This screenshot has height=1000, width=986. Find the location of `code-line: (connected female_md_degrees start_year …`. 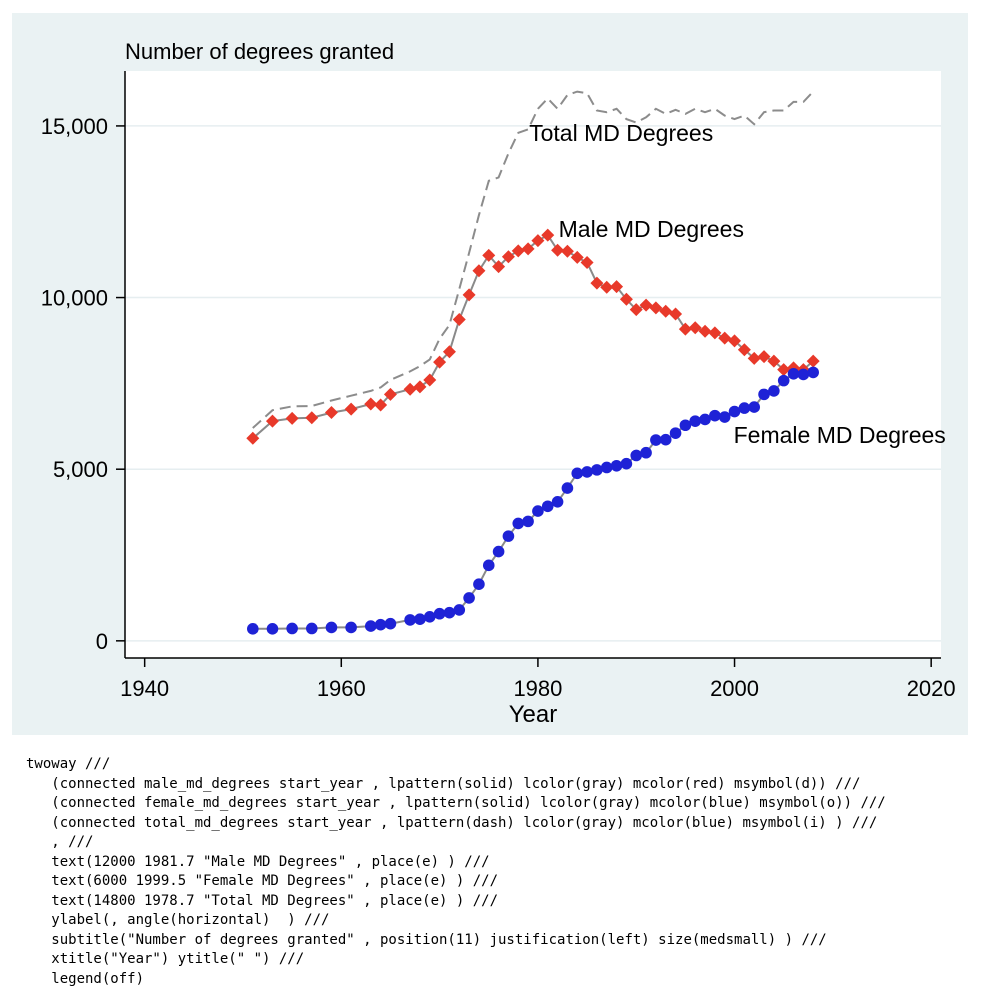

code-line: (connected female_md_degrees start_year … is located at coordinates (456, 803).